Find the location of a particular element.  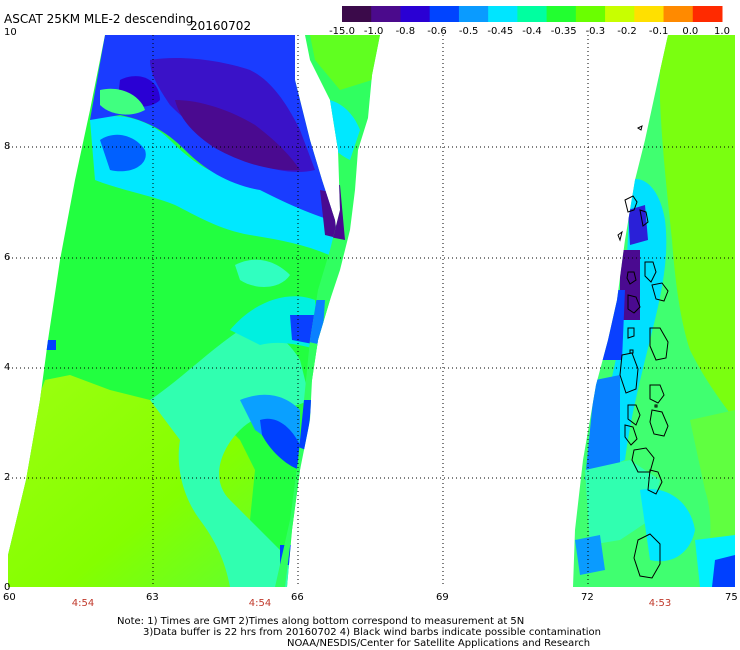

x-tick-66: 66 is located at coordinates (297, 597).